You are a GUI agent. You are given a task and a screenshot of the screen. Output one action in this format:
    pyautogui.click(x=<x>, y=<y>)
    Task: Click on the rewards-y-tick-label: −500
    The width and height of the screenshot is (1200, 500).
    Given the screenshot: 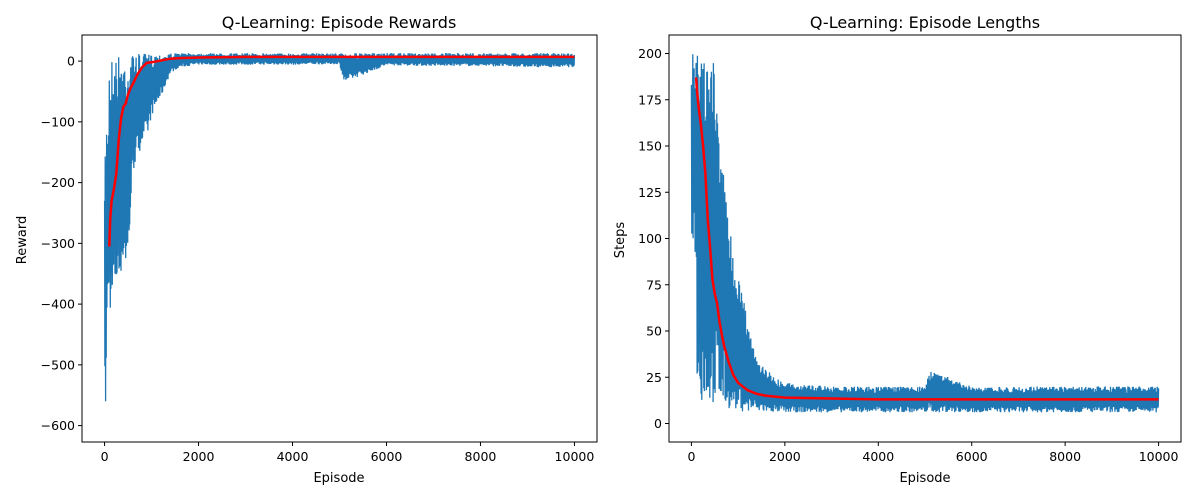 What is the action you would take?
    pyautogui.click(x=58, y=364)
    